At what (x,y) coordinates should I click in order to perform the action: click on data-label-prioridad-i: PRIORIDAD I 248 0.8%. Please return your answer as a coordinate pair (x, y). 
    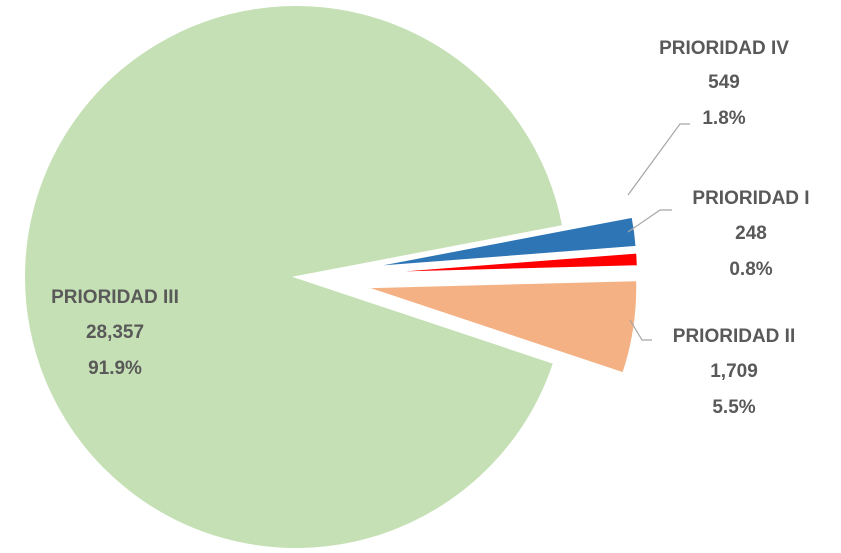
    Looking at the image, I should click on (750, 234).